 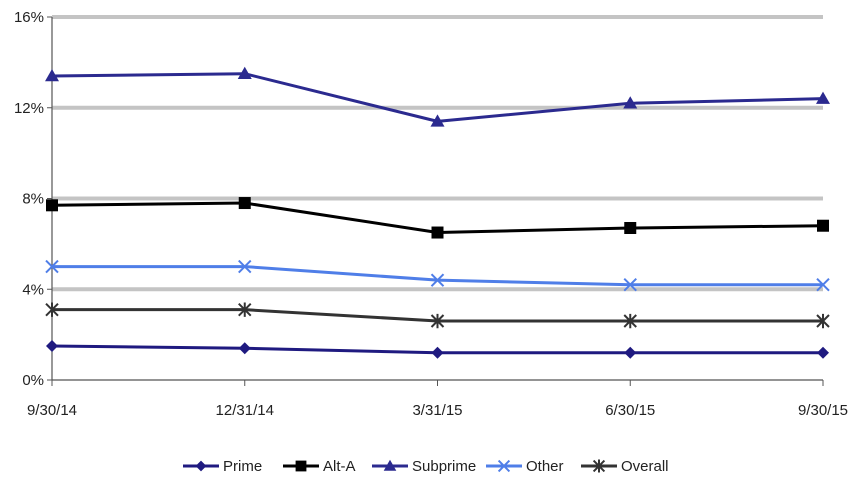 What do you see at coordinates (437, 218) in the screenshot?
I see `series-alt-a` at bounding box center [437, 218].